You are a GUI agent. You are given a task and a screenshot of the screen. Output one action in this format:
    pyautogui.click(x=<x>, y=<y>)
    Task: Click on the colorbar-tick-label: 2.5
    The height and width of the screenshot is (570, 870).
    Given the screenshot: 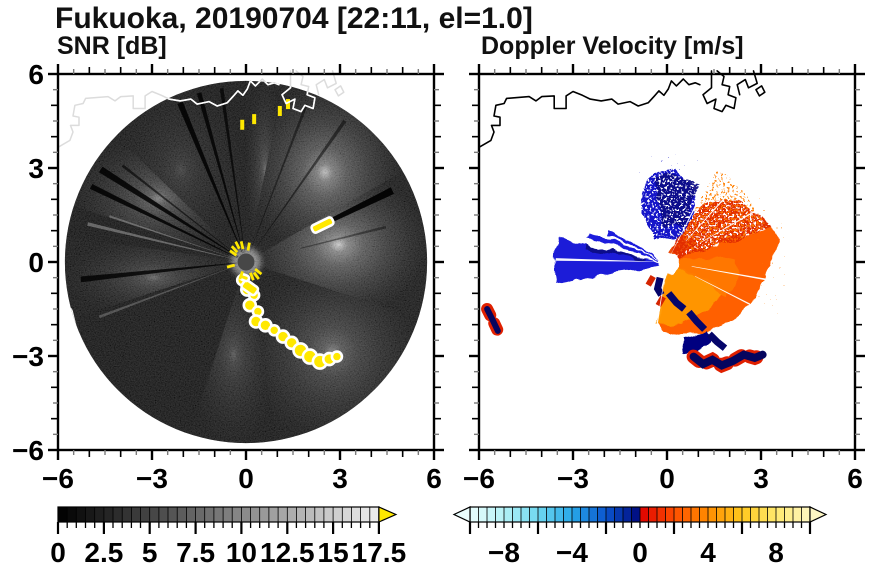 What is the action you would take?
    pyautogui.click(x=103, y=552)
    